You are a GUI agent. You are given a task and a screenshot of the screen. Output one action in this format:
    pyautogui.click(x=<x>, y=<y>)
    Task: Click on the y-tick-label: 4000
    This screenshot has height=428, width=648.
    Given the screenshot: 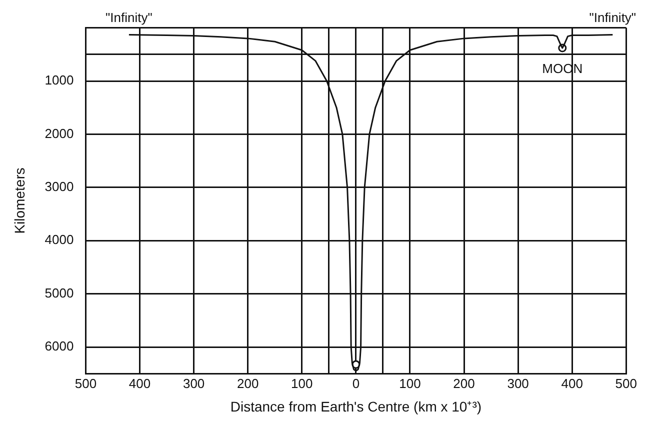 What is the action you would take?
    pyautogui.click(x=59, y=240)
    